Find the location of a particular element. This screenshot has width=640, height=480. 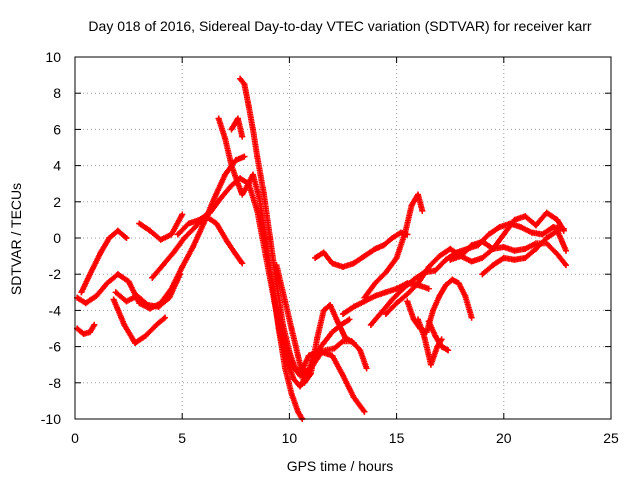

y-tick-label: -6 is located at coordinates (55, 347).